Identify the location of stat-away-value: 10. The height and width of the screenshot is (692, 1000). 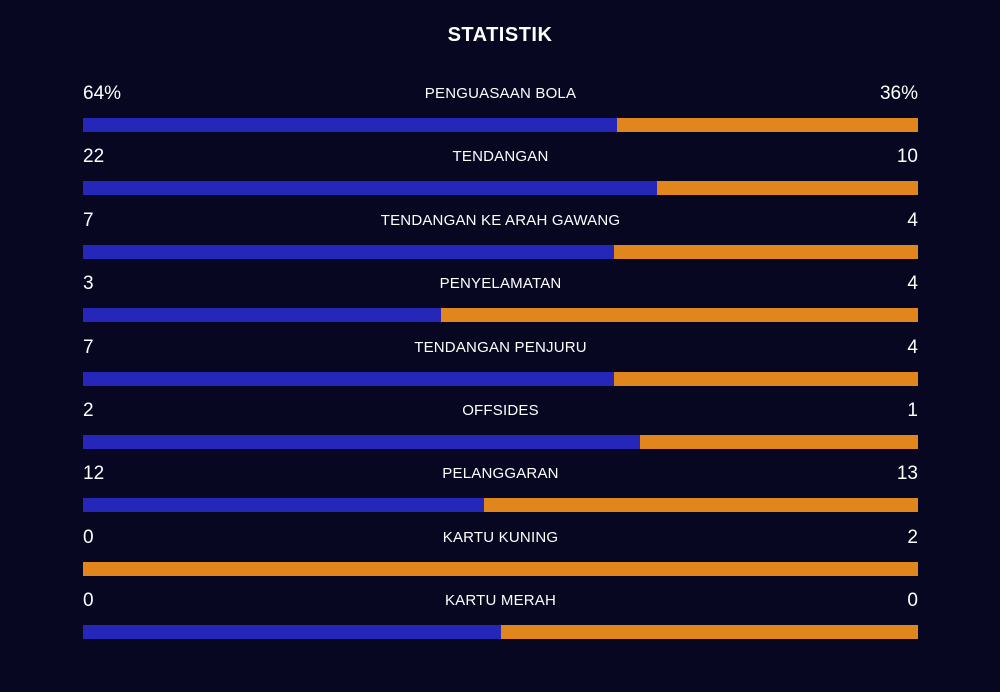
(907, 157).